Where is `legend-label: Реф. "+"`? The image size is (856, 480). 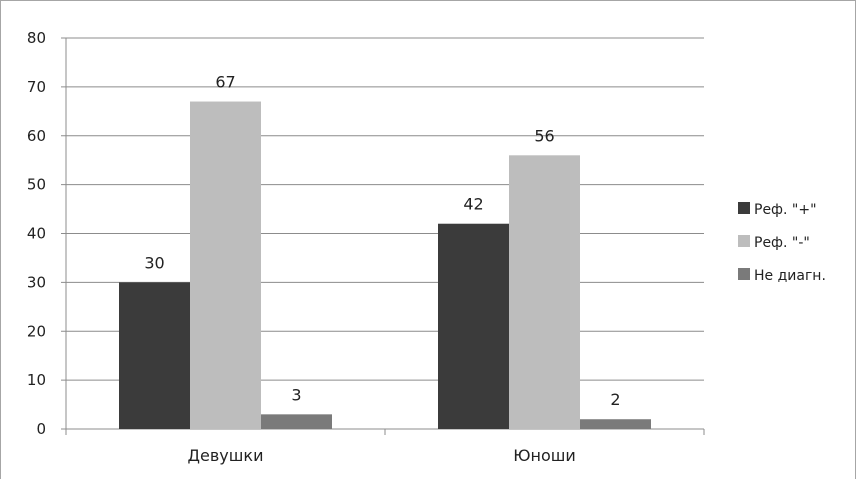 legend-label: Реф. "+" is located at coordinates (785, 210).